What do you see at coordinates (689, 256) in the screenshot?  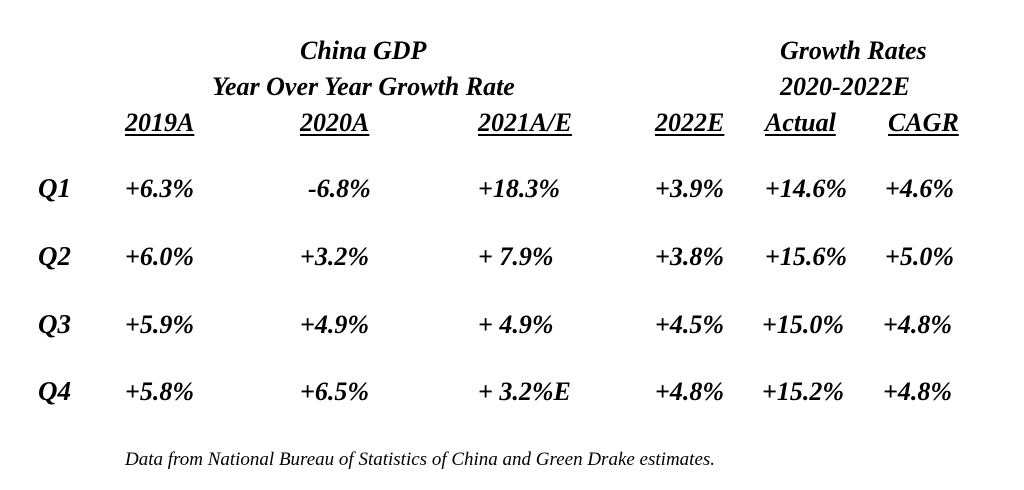 I see `table-cell: +3.8%` at bounding box center [689, 256].